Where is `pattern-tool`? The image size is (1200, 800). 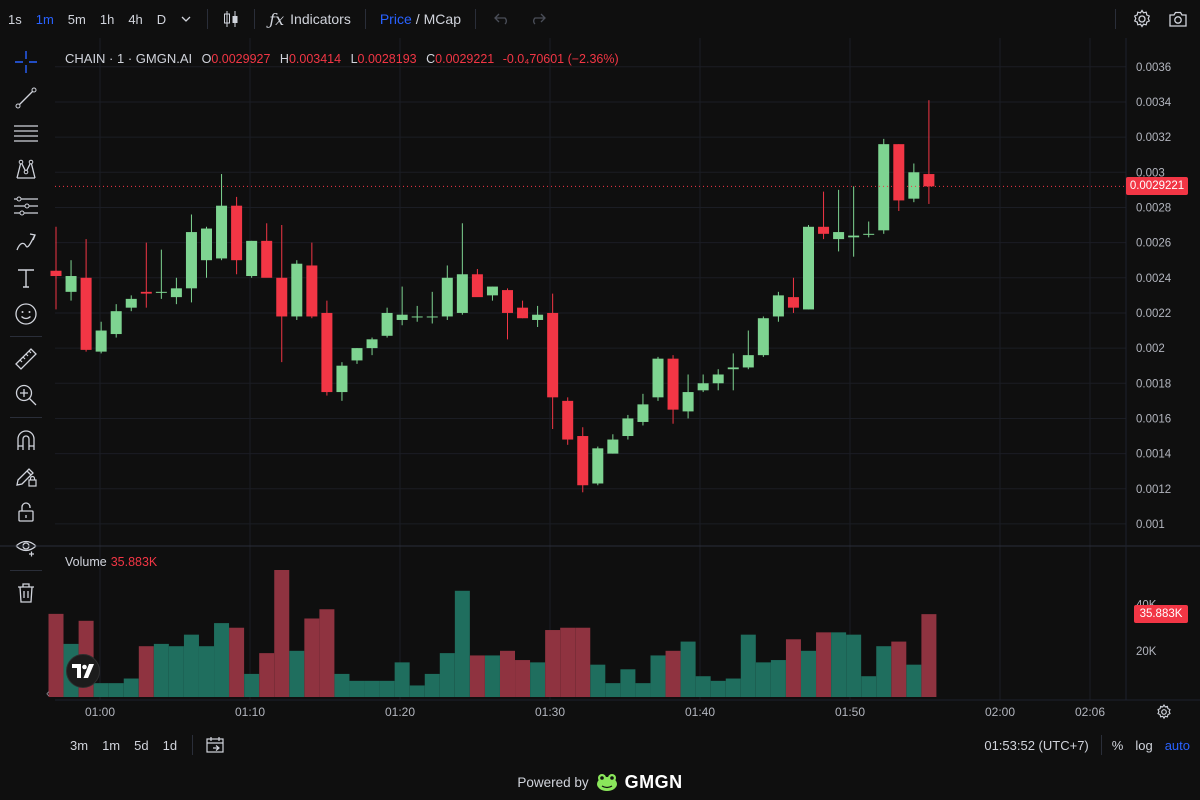
pattern-tool is located at coordinates (26, 170).